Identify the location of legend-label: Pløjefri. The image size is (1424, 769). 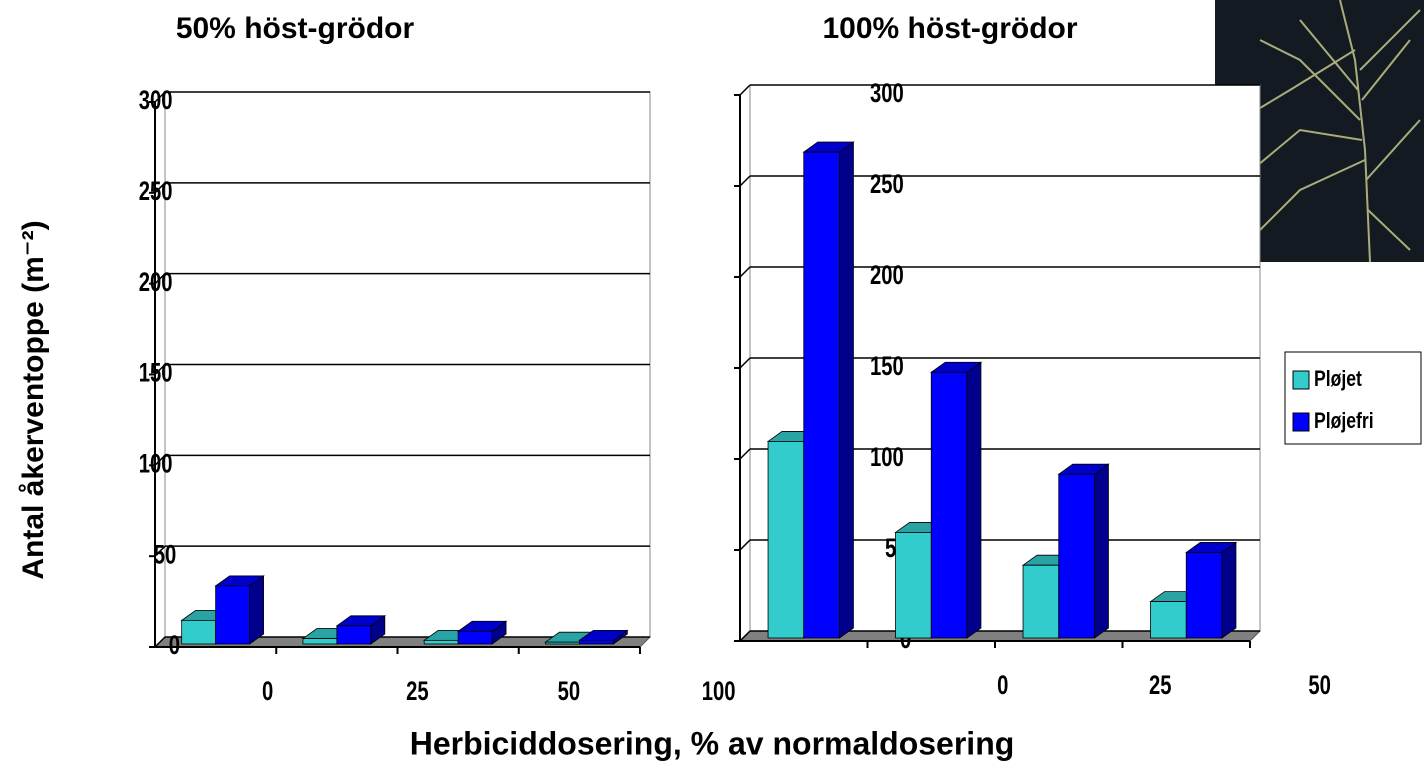
(1344, 421).